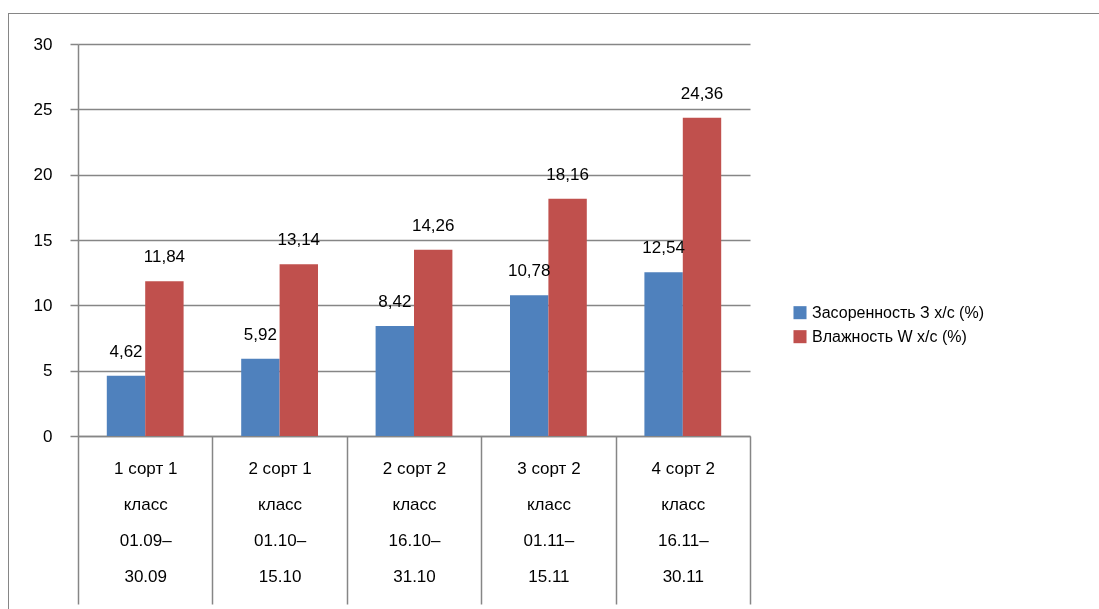 The width and height of the screenshot is (1099, 609). I want to click on x-tick-label: 4 сорт 2 класс 16.11–30.11, so click(683, 522).